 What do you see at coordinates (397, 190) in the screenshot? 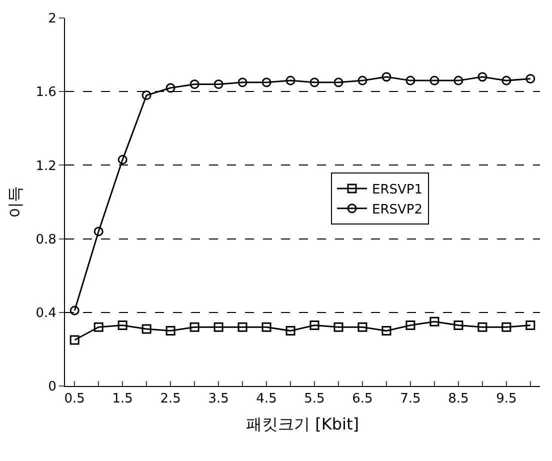
I see `legend-label: ERSVP1` at bounding box center [397, 190].